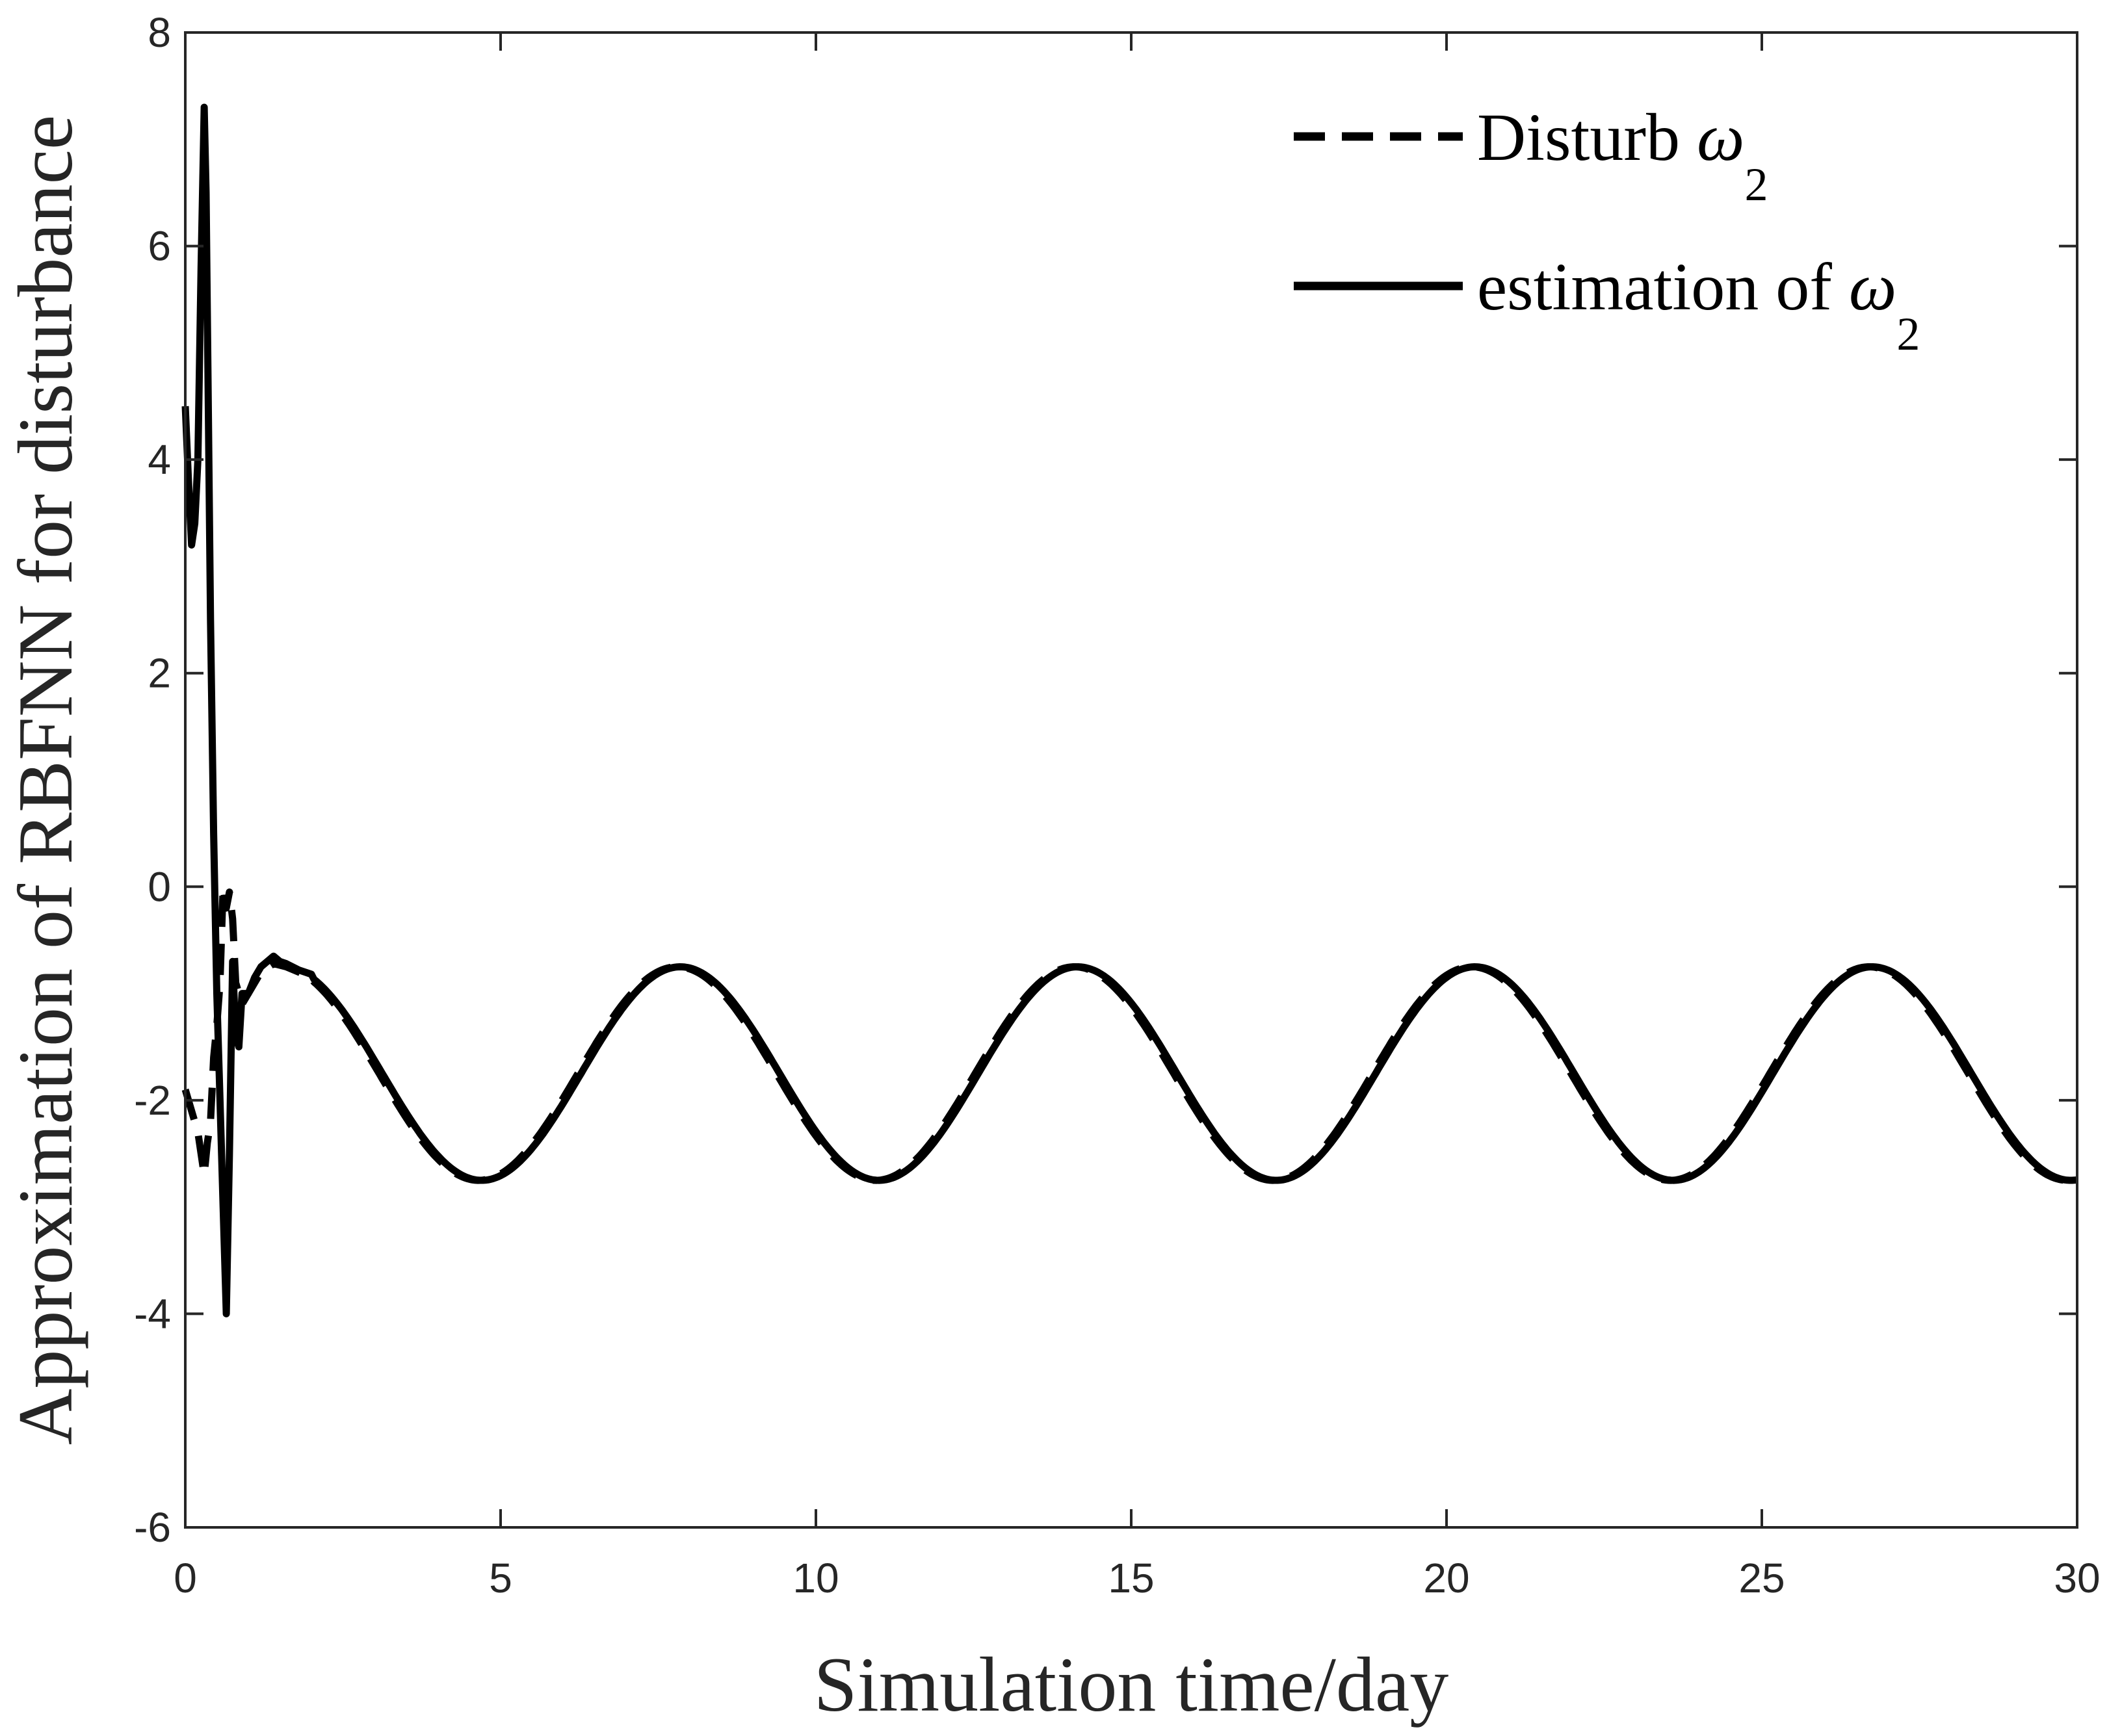  What do you see at coordinates (1663, 287) in the screenshot?
I see `legend-text-estimation: estimation of` at bounding box center [1663, 287].